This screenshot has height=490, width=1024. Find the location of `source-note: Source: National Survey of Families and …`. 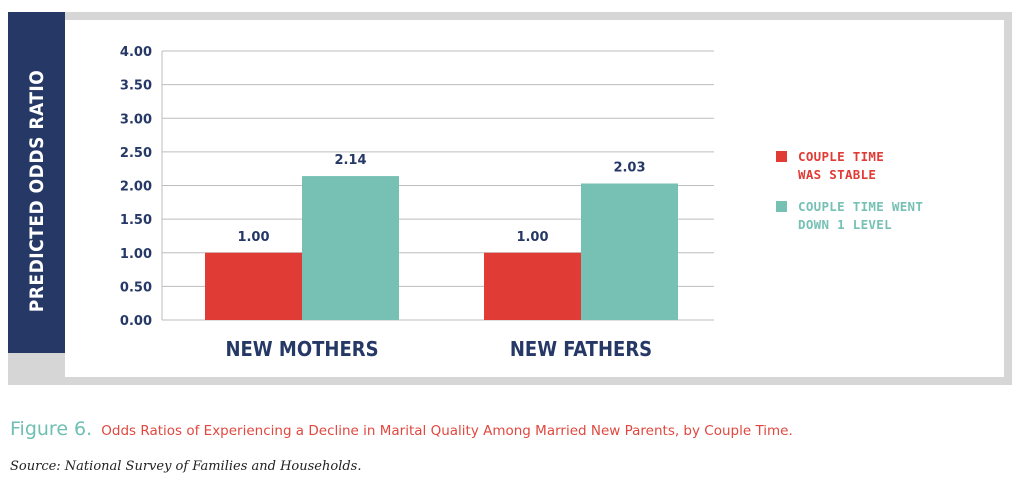

source-note: Source: National Survey of Families and … is located at coordinates (186, 466).